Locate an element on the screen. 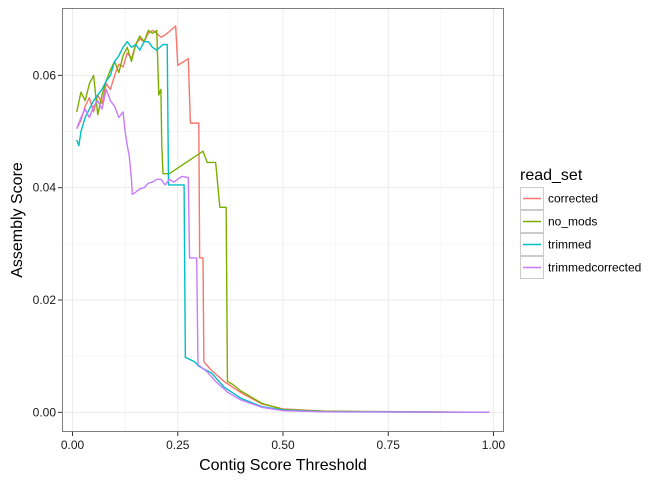 This screenshot has width=672, height=480. x-tick-label: 0.00 is located at coordinates (73, 445).